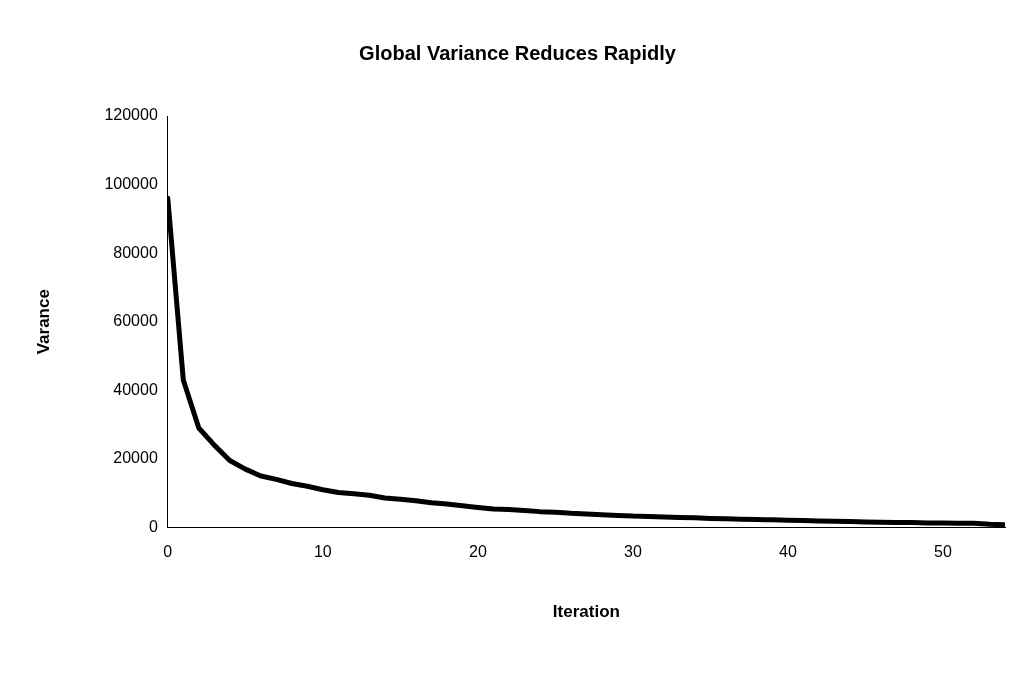  What do you see at coordinates (633, 552) in the screenshot?
I see `x-tick-label: 30` at bounding box center [633, 552].